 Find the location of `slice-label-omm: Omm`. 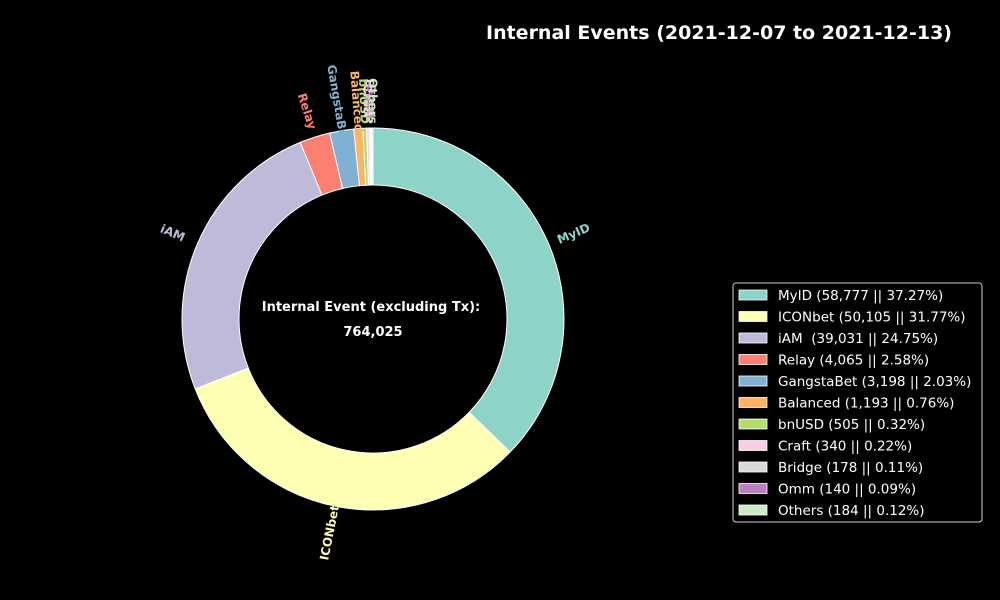

slice-label-omm: Omm is located at coordinates (371, 100).